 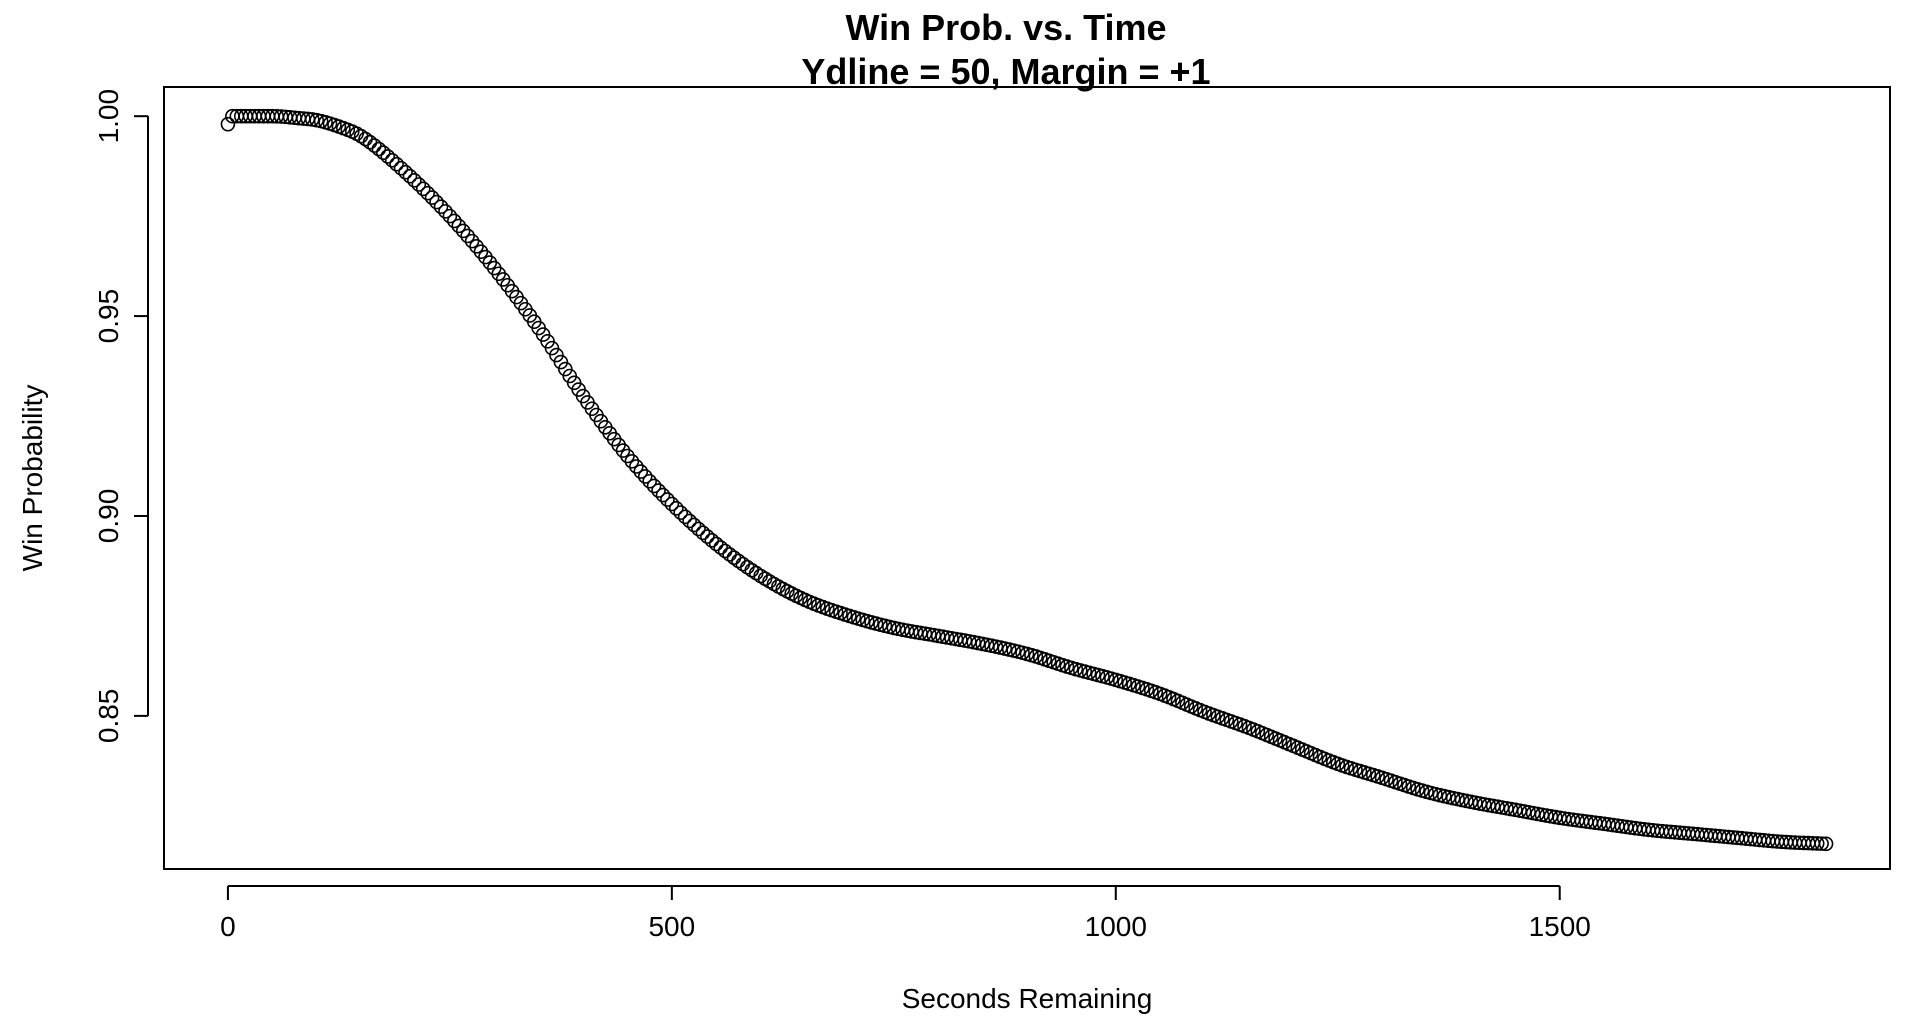 What do you see at coordinates (905, 913) in the screenshot?
I see `x-axis: 0 500 1000 1500` at bounding box center [905, 913].